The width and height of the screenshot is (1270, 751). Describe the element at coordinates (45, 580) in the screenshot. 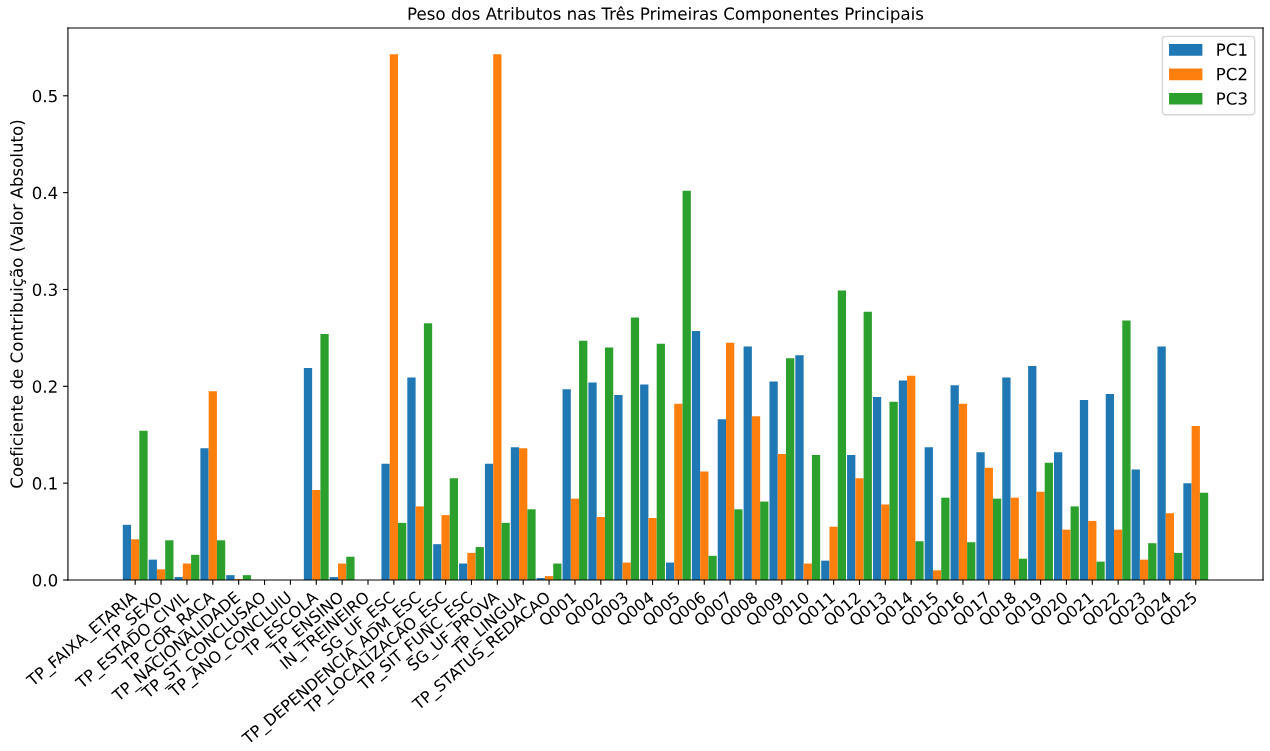

I see `y-tick-label: 0.0` at that location.